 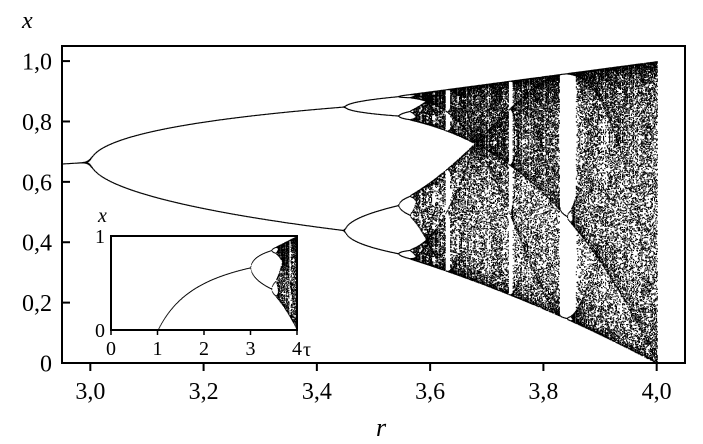 What do you see at coordinates (111, 349) in the screenshot?
I see `inset-x-tick-label: 0` at bounding box center [111, 349].